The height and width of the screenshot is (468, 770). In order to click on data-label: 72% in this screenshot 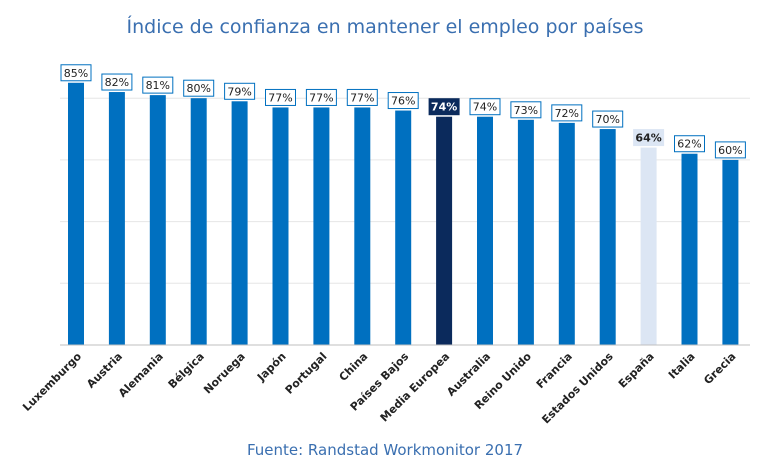, I will do `click(567, 113)`.